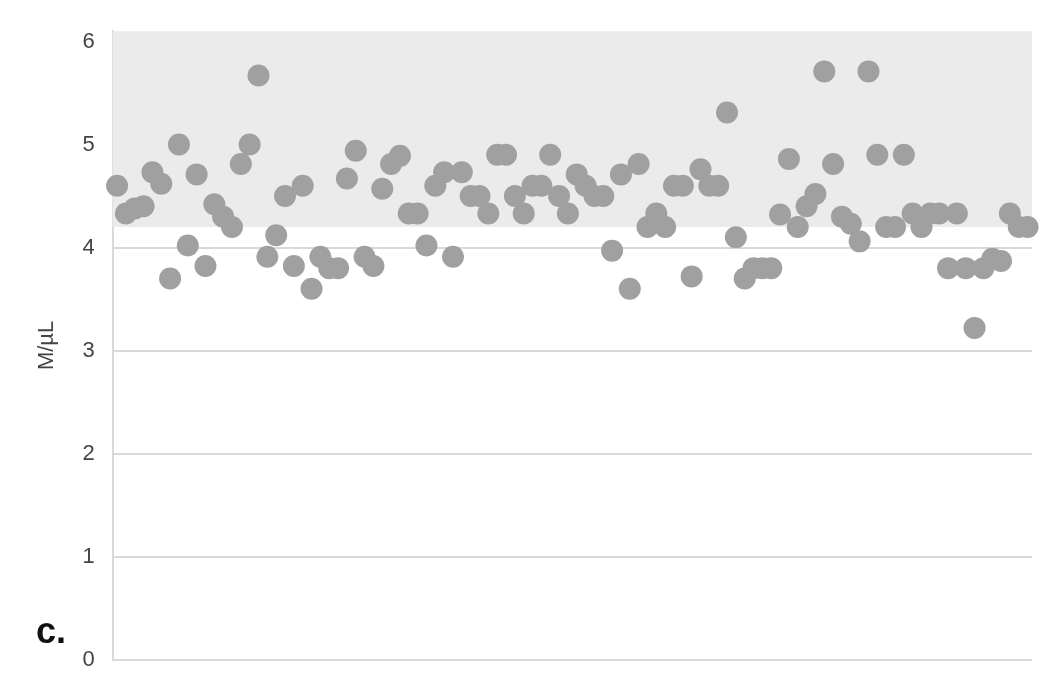  I want to click on y-tick-label: 4, so click(88, 246).